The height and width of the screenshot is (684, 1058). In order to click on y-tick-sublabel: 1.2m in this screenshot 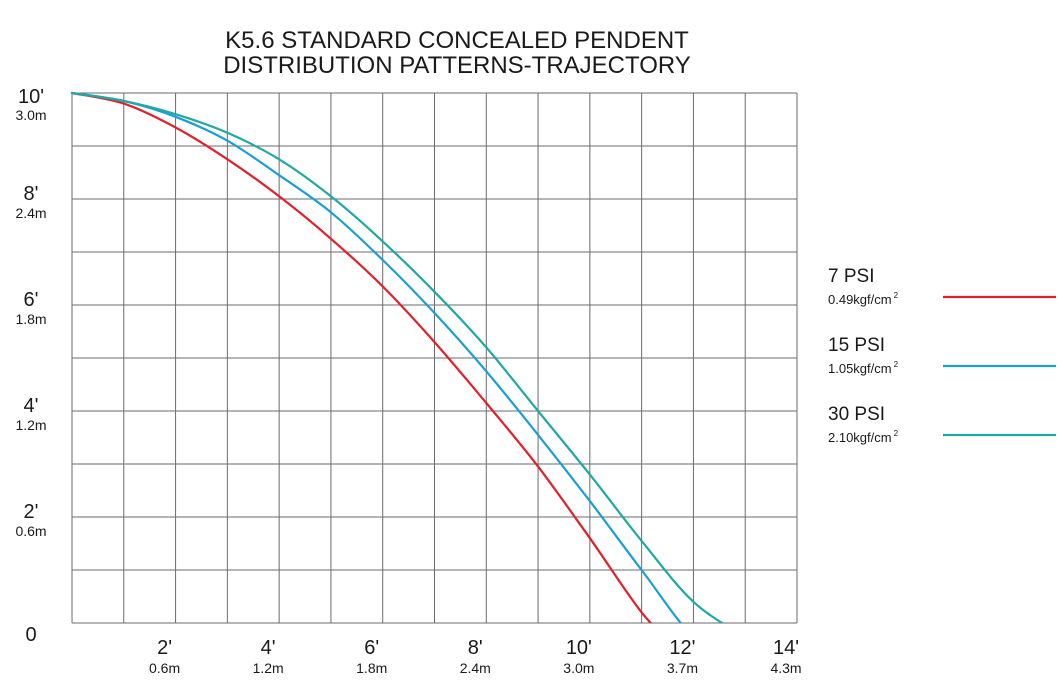, I will do `click(30, 425)`.